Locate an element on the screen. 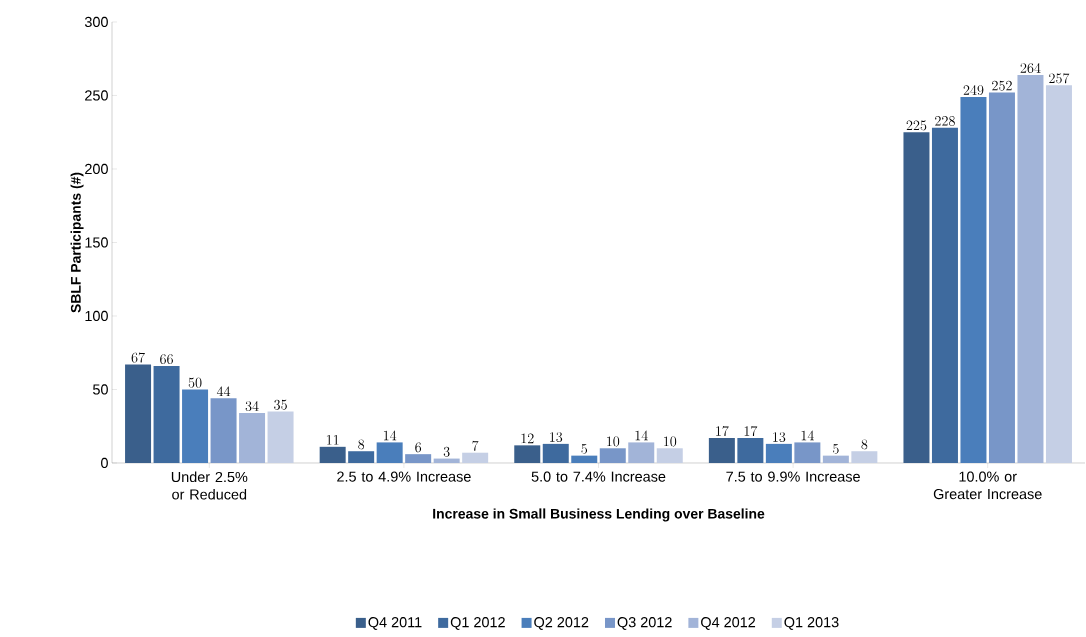 The width and height of the screenshot is (1086, 637). y-tick-label: 200 is located at coordinates (96, 169).